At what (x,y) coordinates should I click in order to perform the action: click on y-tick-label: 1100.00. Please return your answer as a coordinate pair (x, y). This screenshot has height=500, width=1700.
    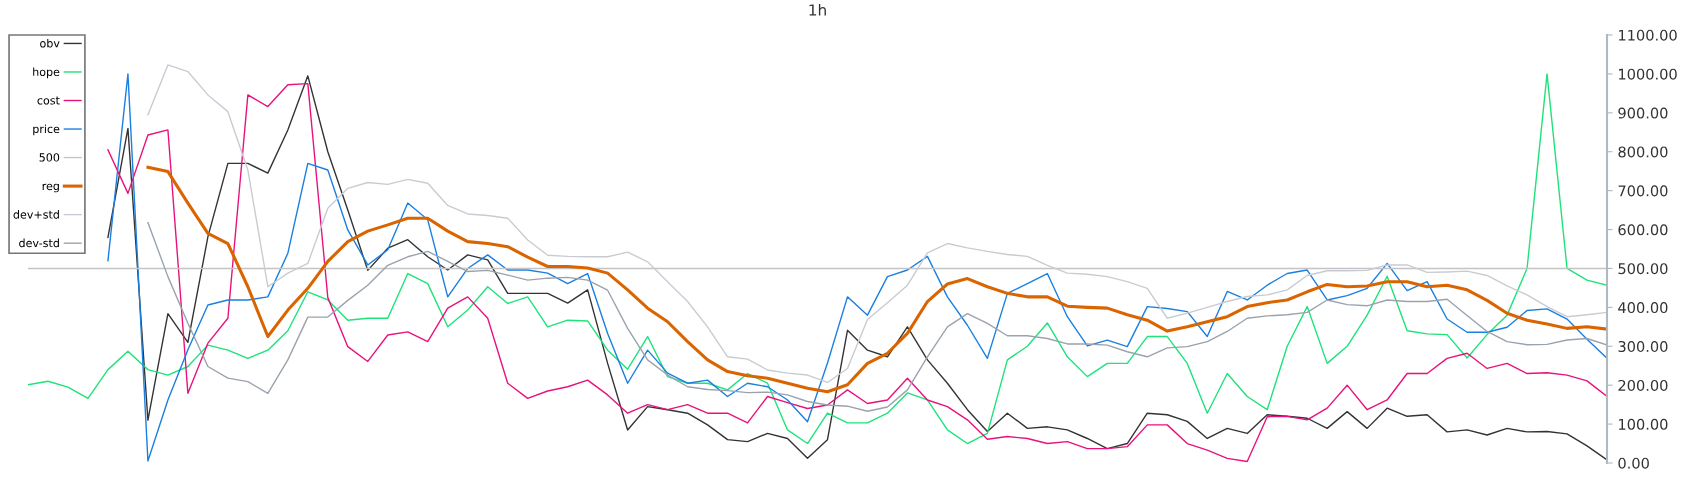
    Looking at the image, I should click on (1648, 35).